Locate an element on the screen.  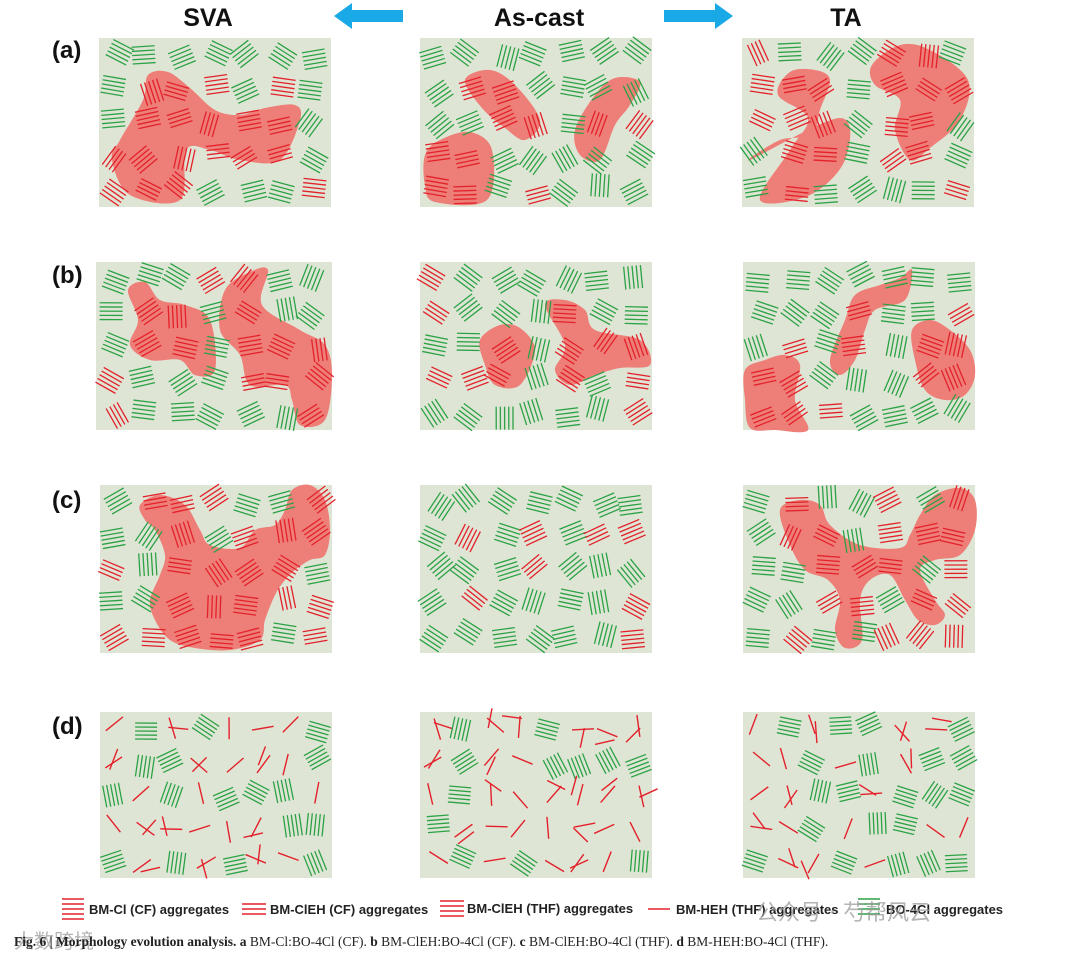
legend-item-bm-cl-cf: BM-Cl (CF) aggregates is located at coordinates (145, 909).